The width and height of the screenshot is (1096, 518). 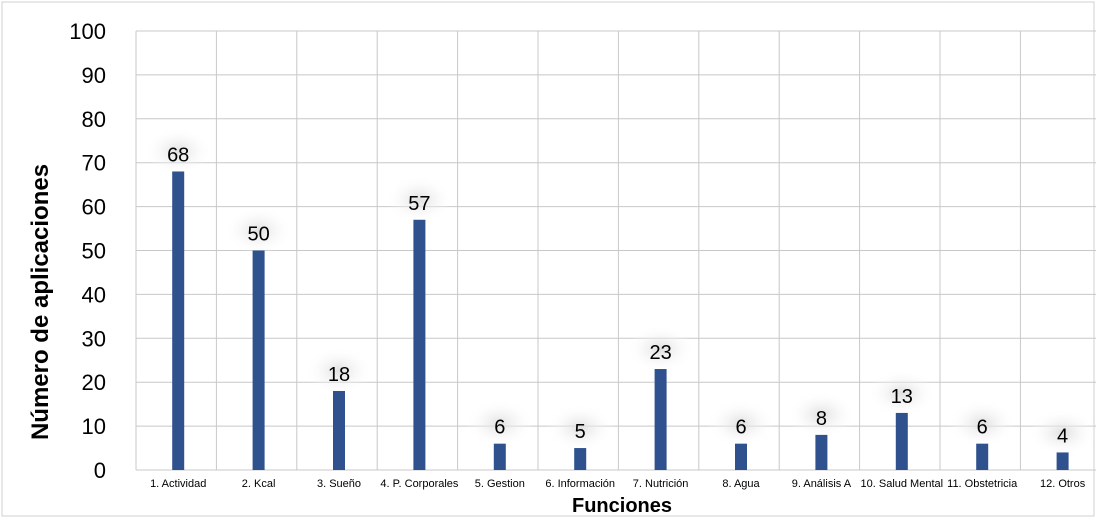 I want to click on y-tick-label: 40, so click(x=94, y=294).